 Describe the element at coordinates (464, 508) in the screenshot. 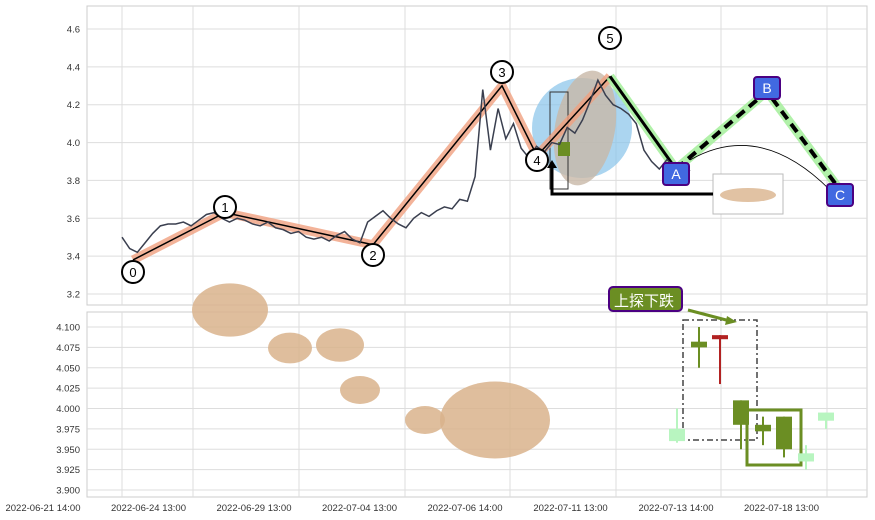

I see `x-tick-label: 2022-07-06 14:00` at that location.